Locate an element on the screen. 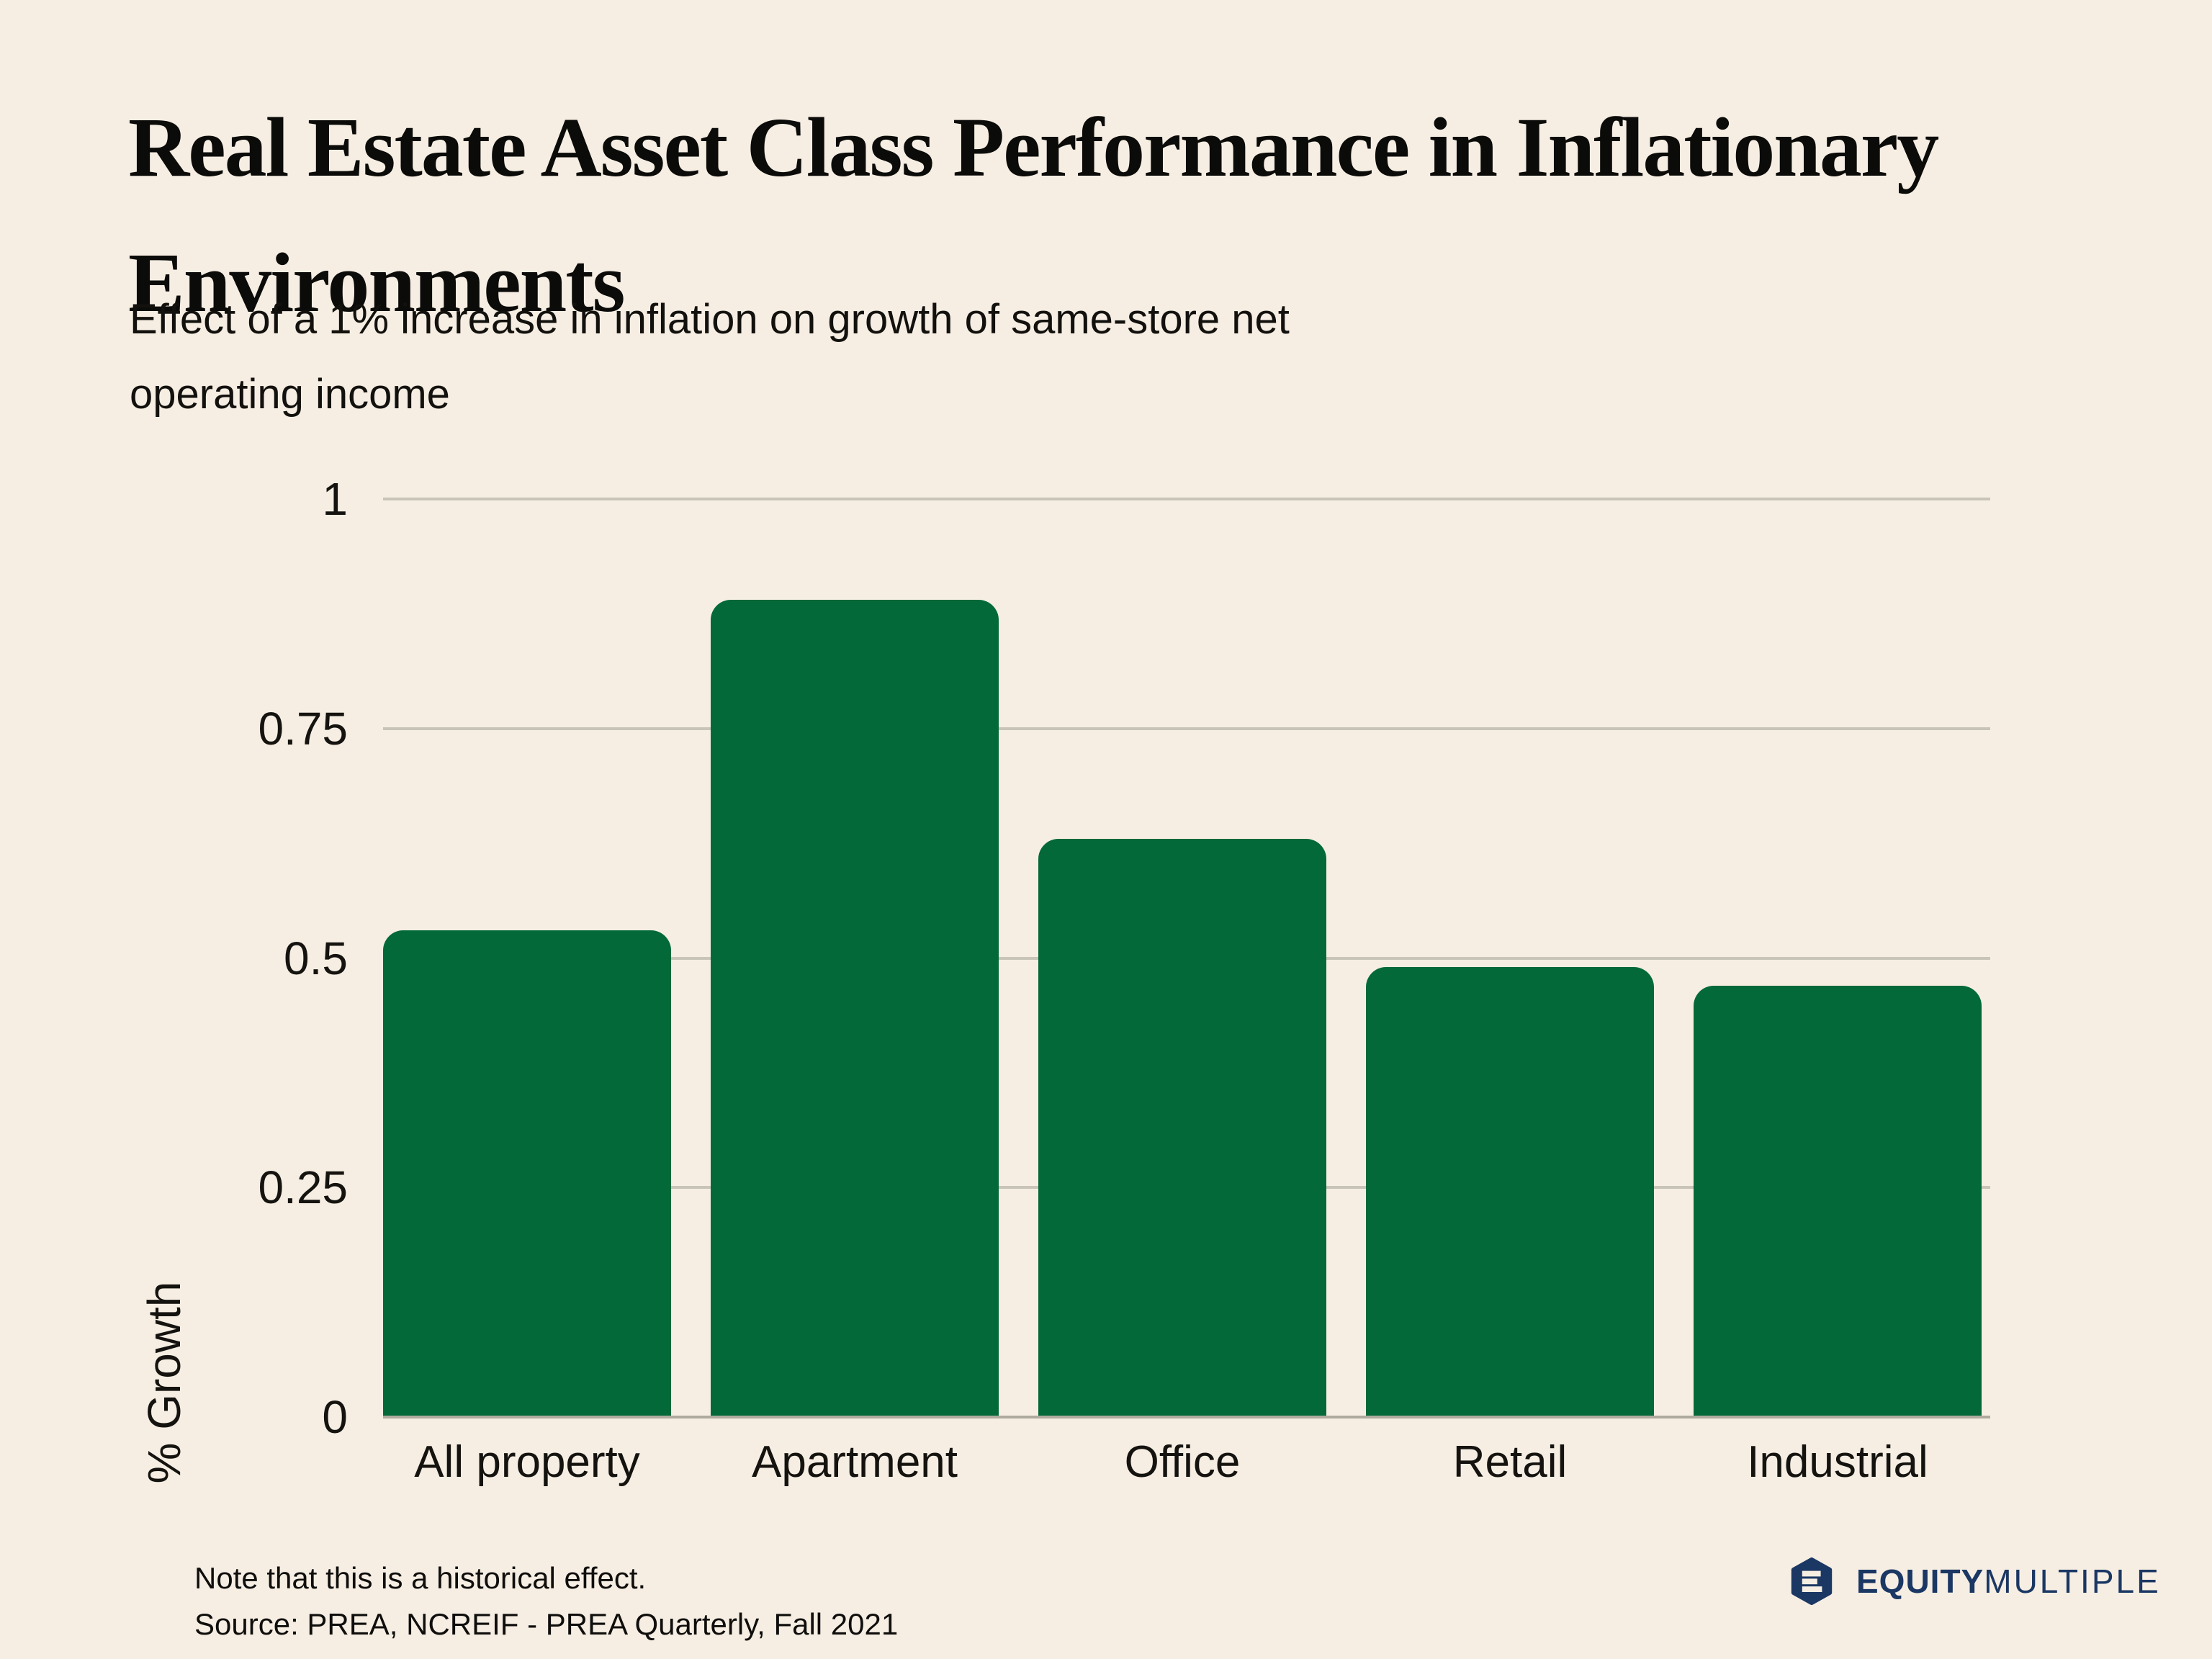  bar-office is located at coordinates (1182, 1128).